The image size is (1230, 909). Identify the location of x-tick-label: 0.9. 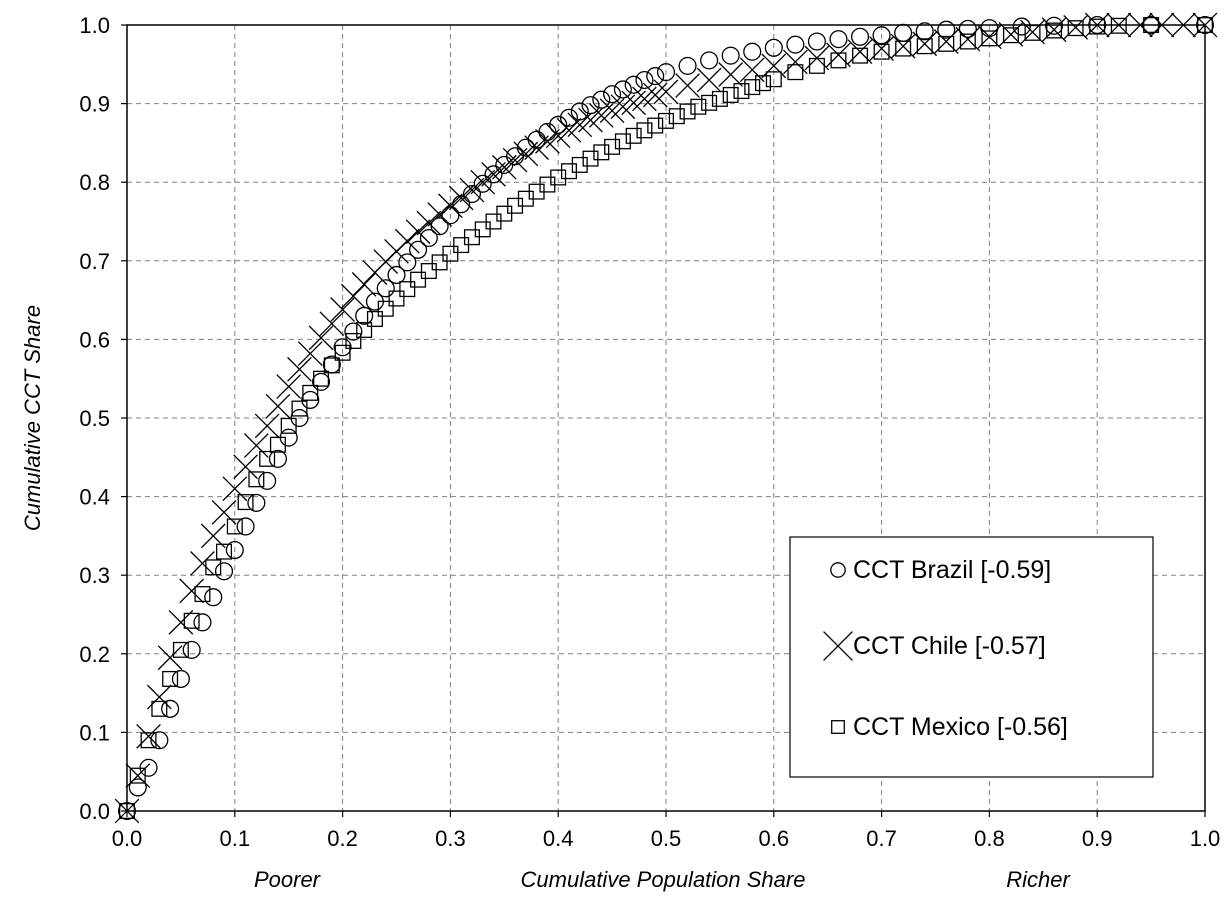
(1097, 838).